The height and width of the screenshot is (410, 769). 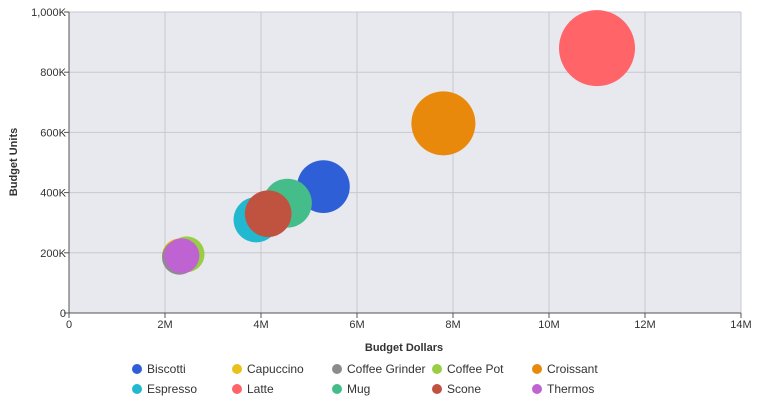 What do you see at coordinates (164, 325) in the screenshot?
I see `x-tick-label: 2M` at bounding box center [164, 325].